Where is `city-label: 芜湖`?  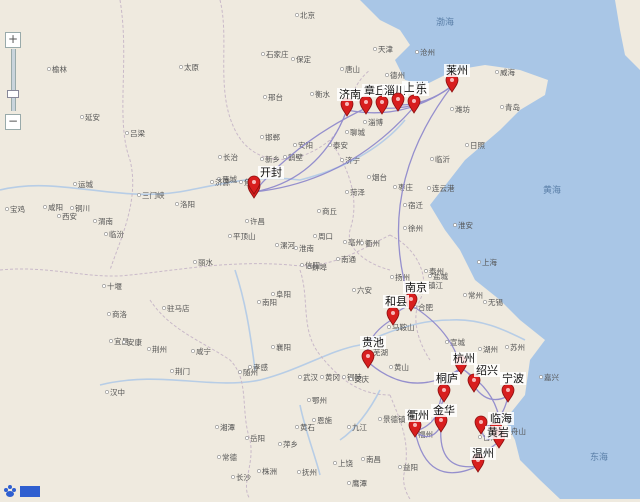
city-label: 芜湖 is located at coordinates (380, 352).